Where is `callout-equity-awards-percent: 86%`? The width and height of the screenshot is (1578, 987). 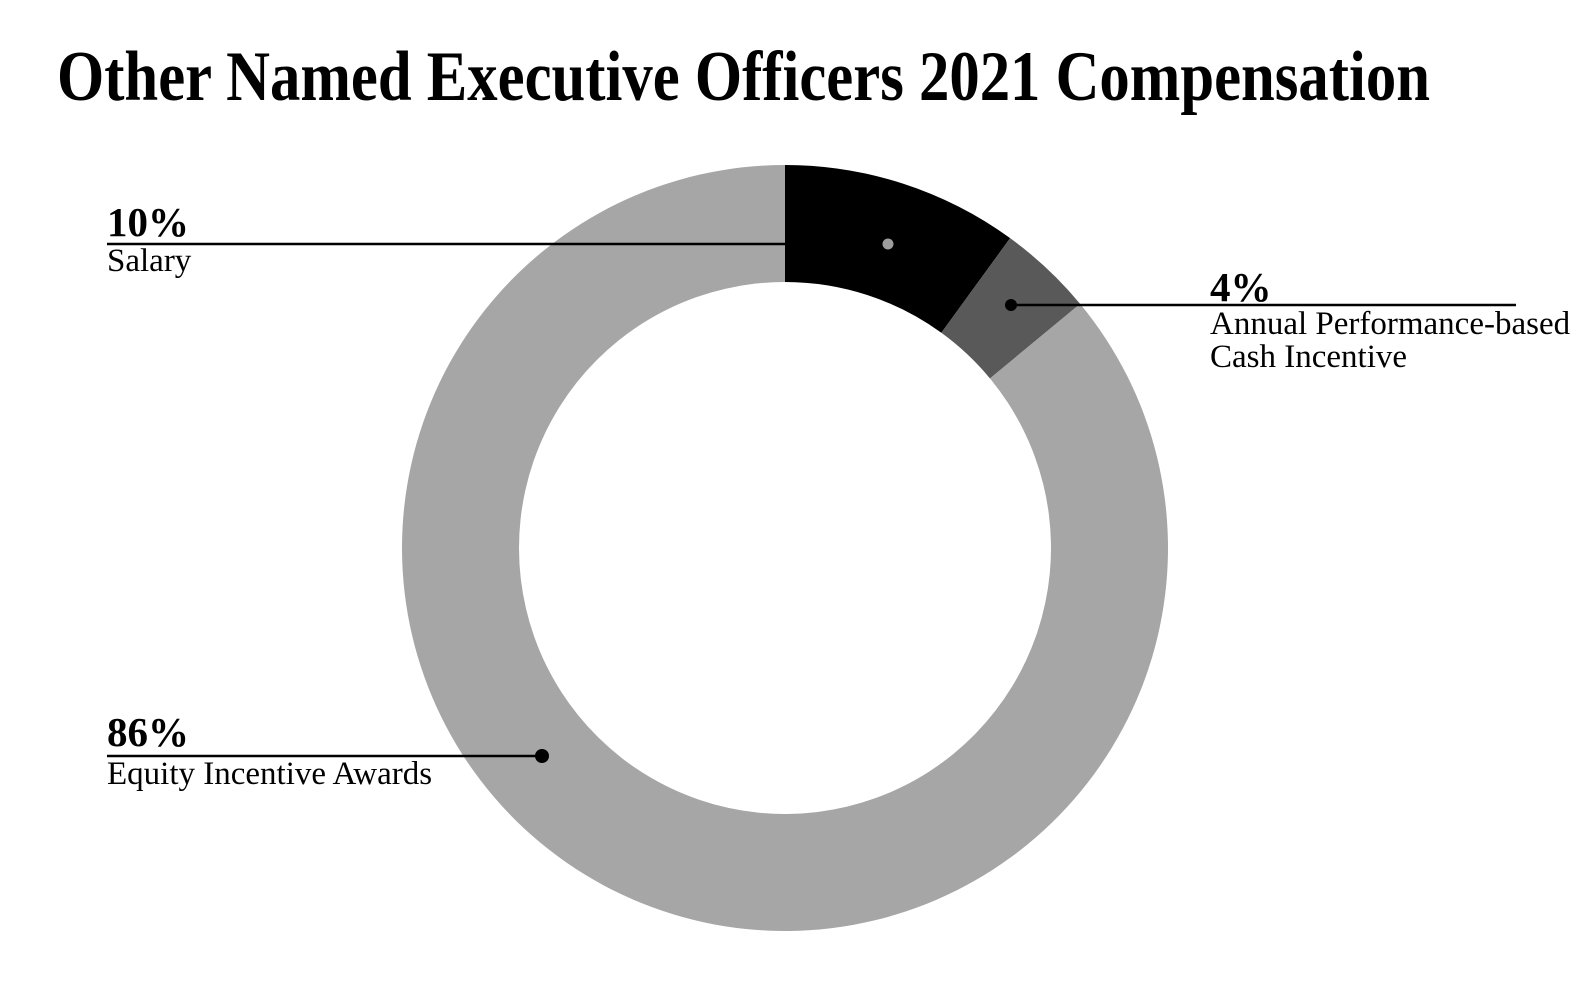
callout-equity-awards-percent: 86% is located at coordinates (148, 732).